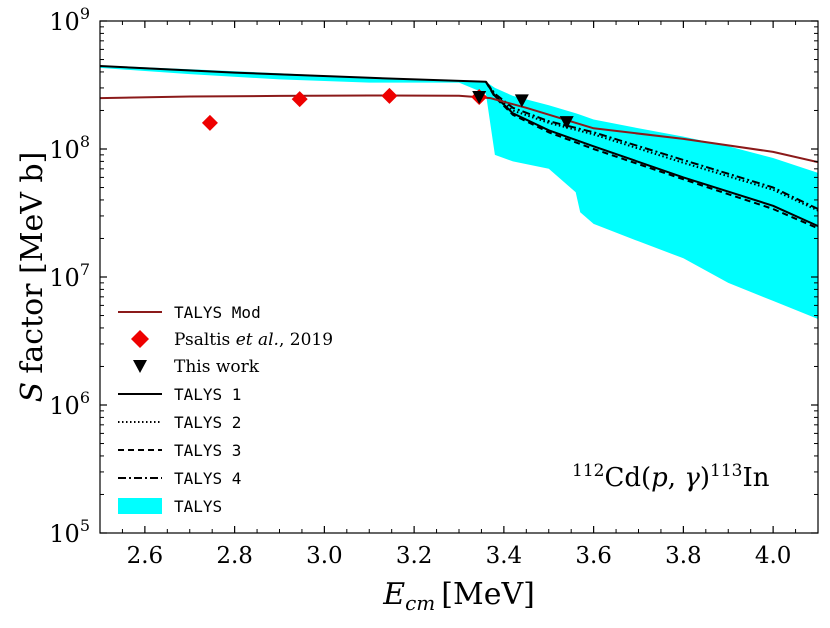  Describe the element at coordinates (755, 478) in the screenshot. I see `annotation-product: In` at that location.